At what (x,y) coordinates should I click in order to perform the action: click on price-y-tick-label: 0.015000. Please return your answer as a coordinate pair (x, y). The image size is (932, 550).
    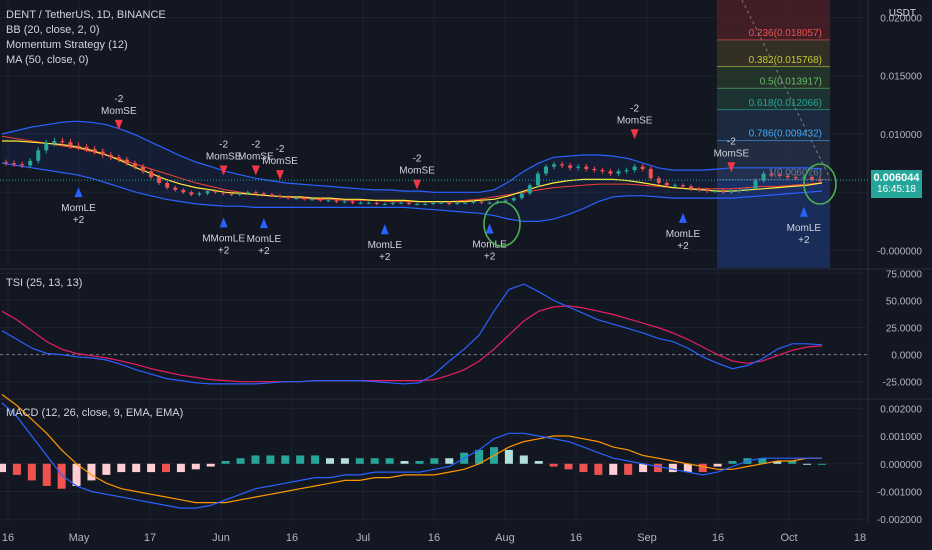
    Looking at the image, I should click on (901, 77).